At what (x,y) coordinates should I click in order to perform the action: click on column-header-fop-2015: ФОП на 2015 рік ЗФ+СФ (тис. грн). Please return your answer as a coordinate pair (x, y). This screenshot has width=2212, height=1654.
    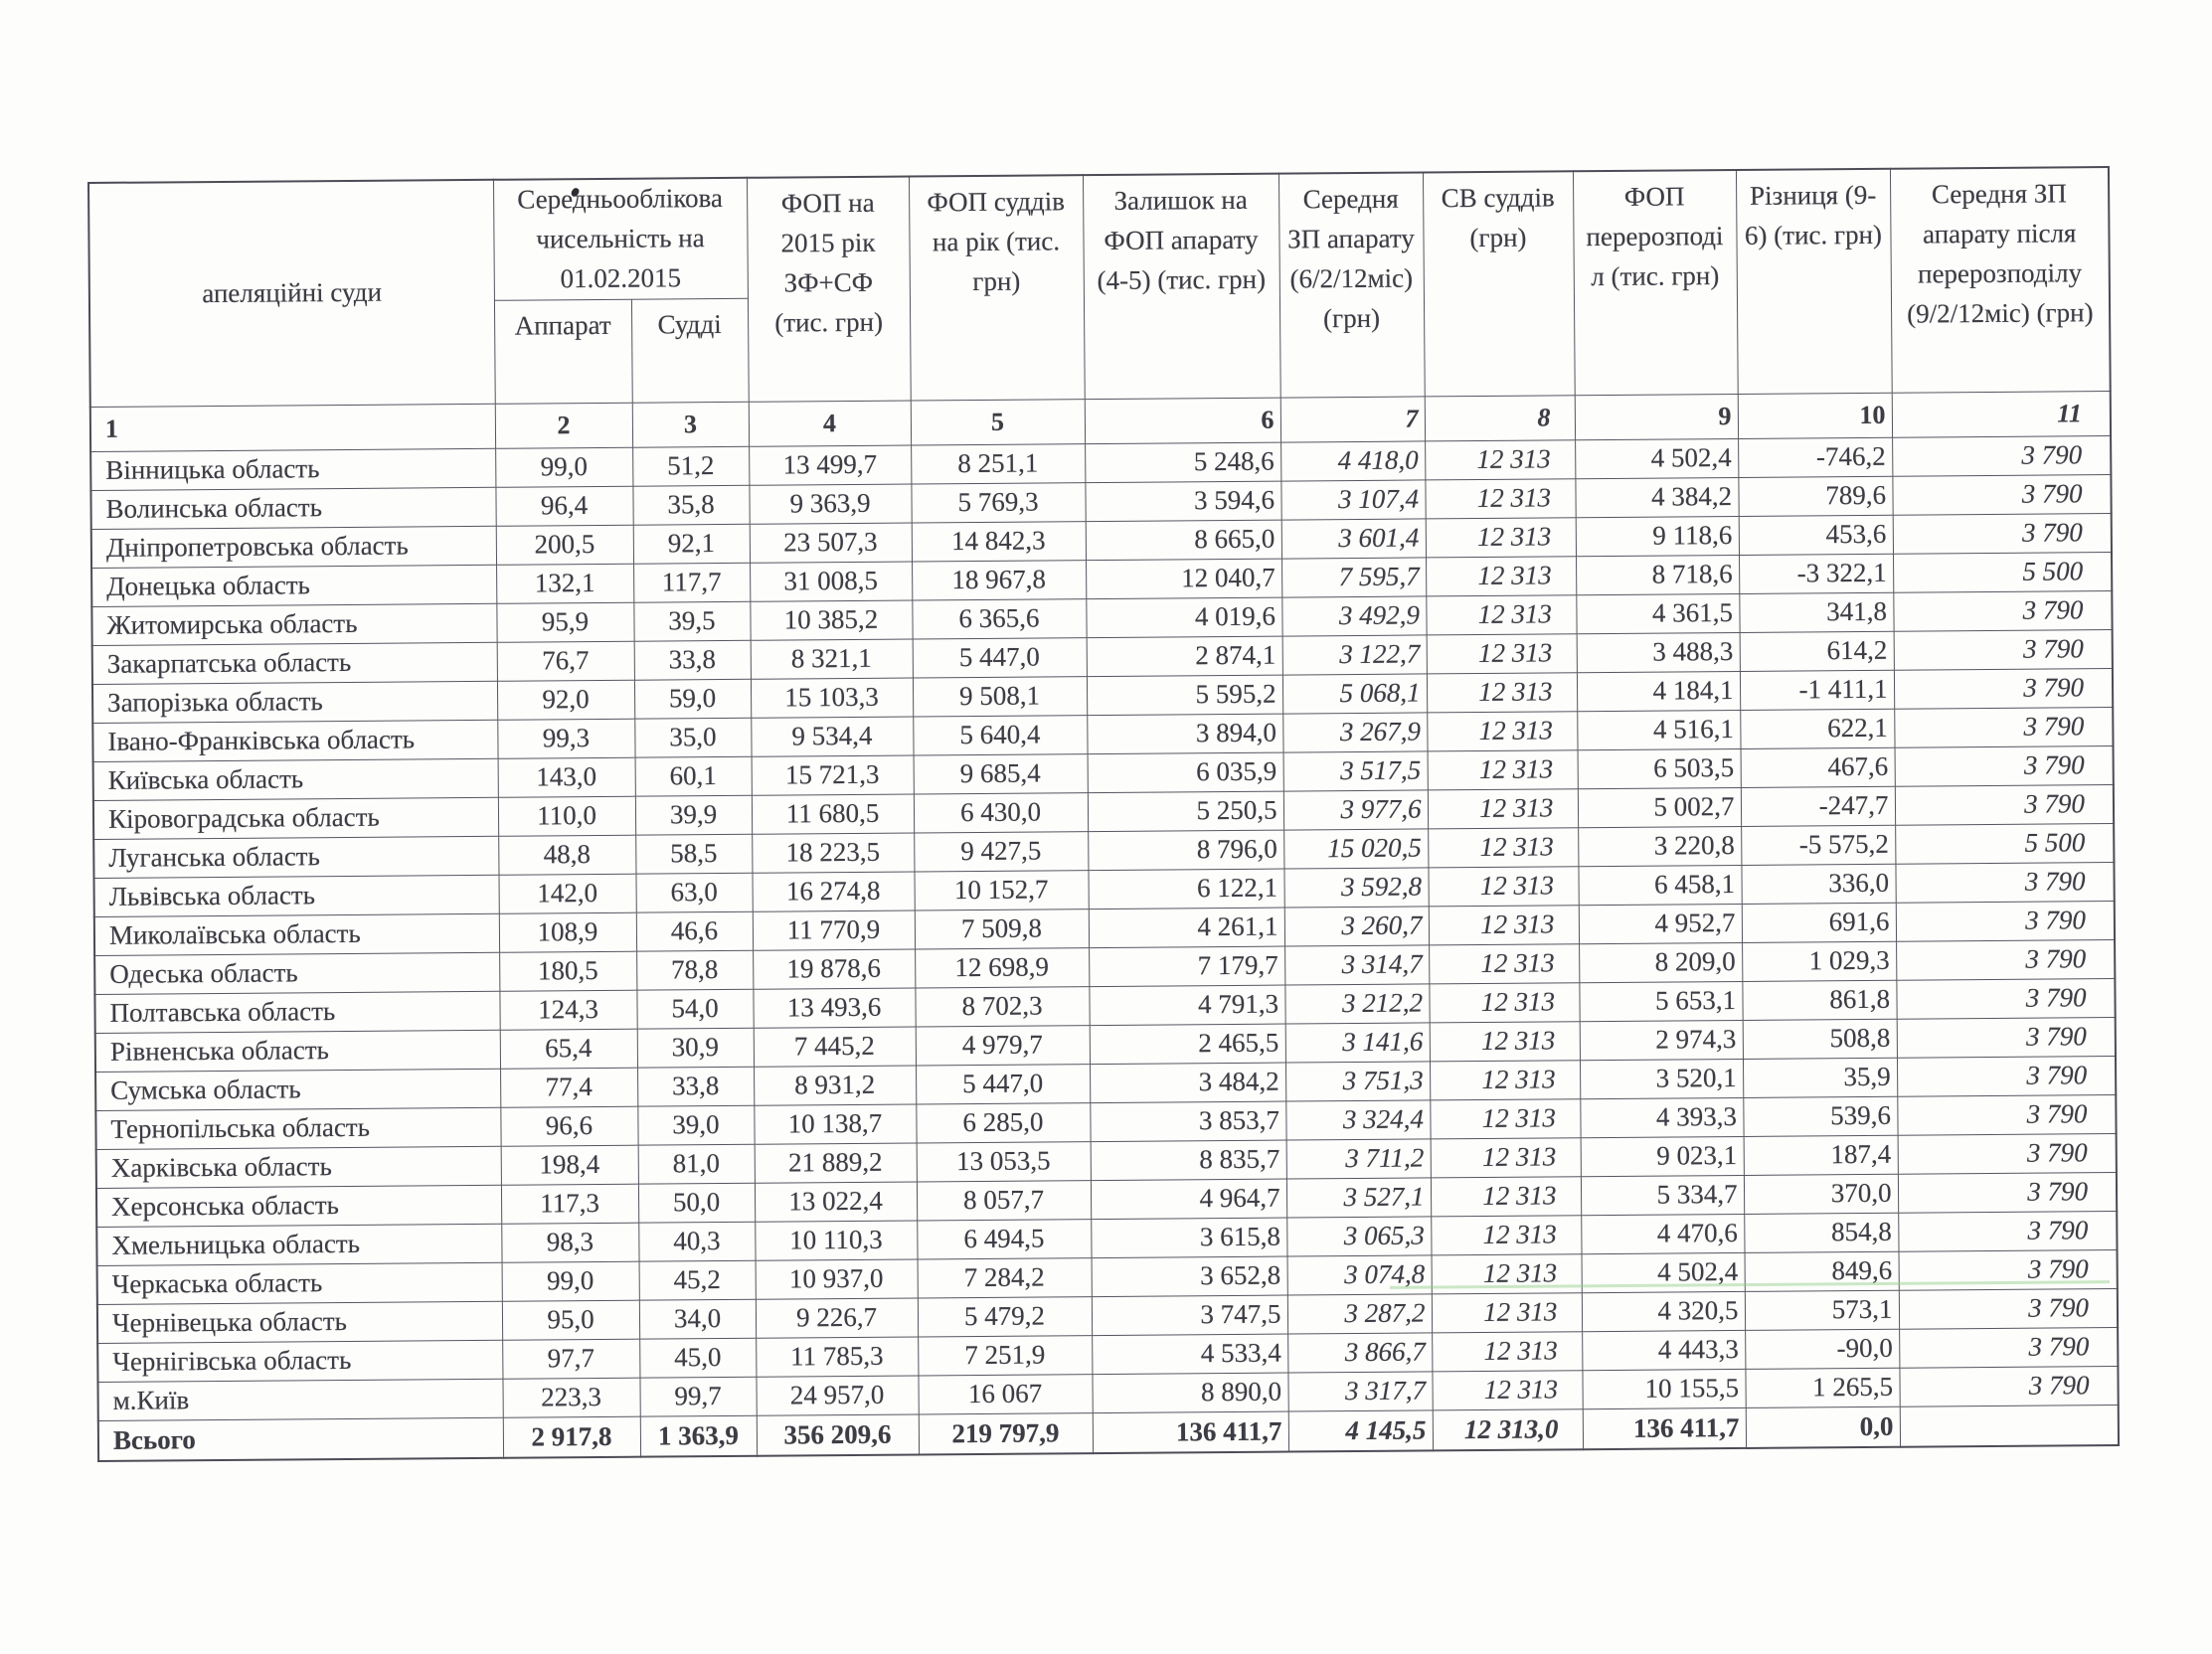
    Looking at the image, I should click on (828, 289).